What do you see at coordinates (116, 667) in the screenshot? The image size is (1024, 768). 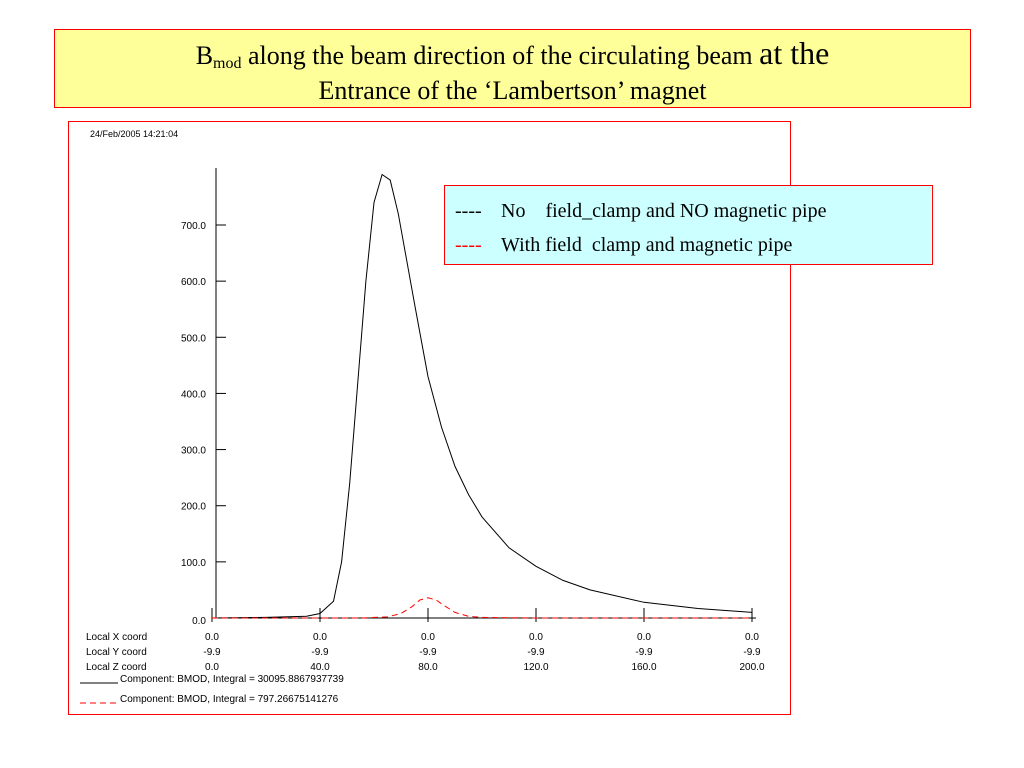 I see `coord-row-label: Local Z coord` at bounding box center [116, 667].